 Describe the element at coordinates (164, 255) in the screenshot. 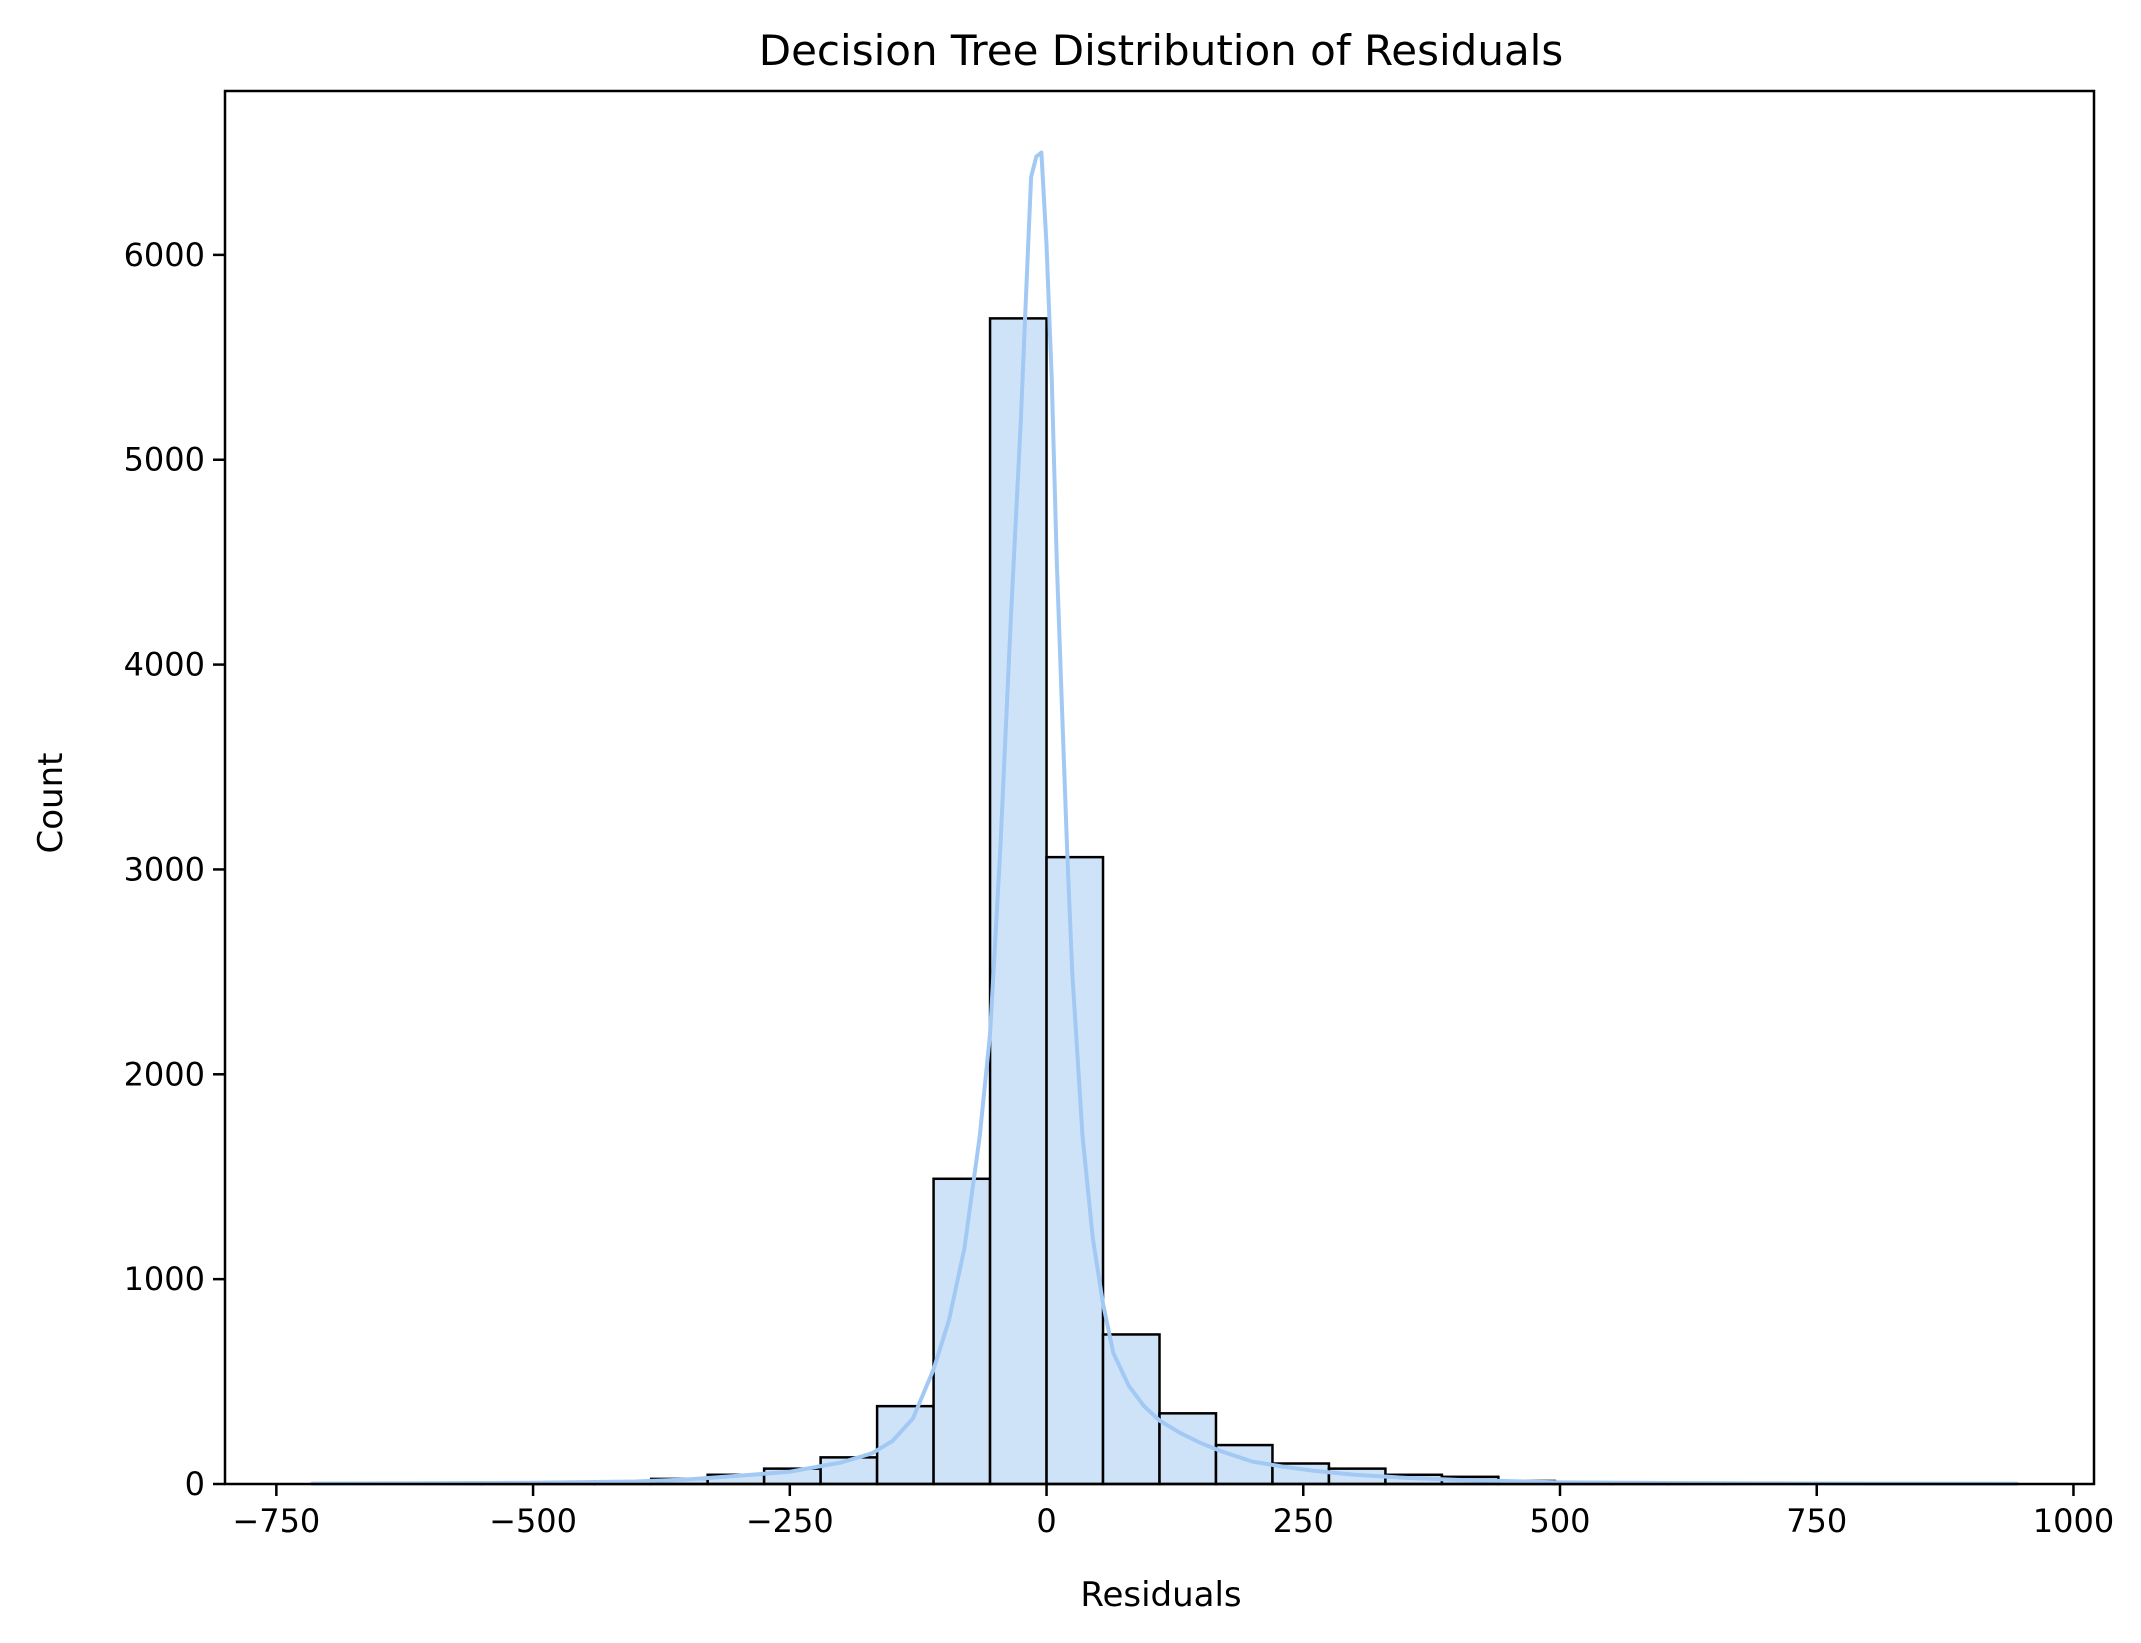

I see `y-tick-label: 6000` at that location.